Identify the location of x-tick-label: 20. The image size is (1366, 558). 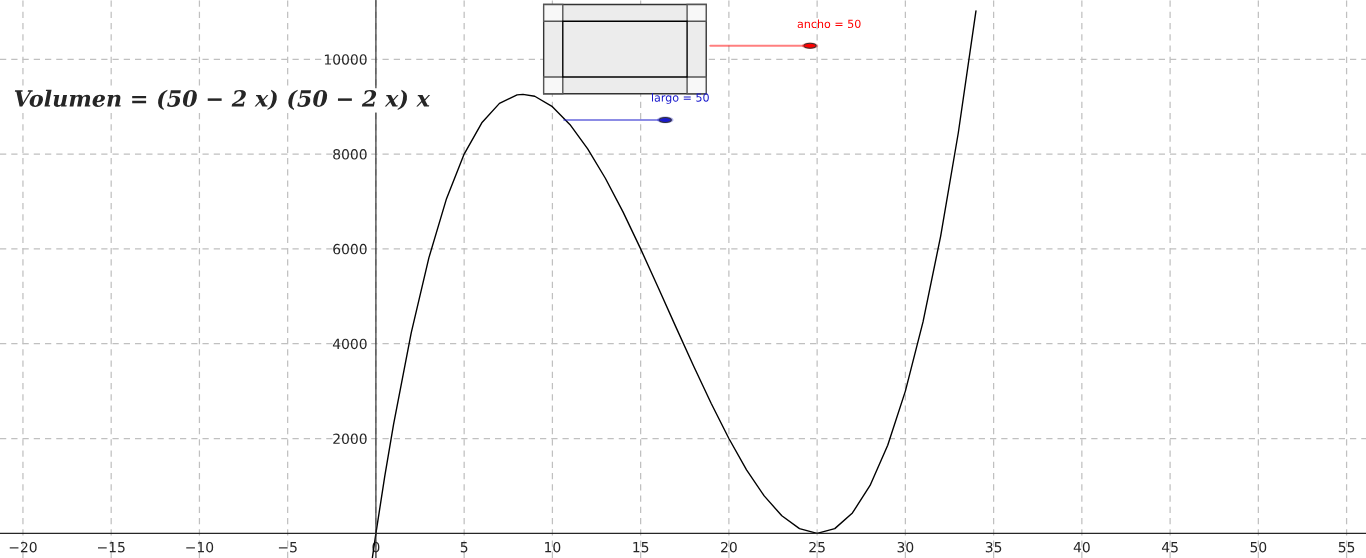
(729, 547).